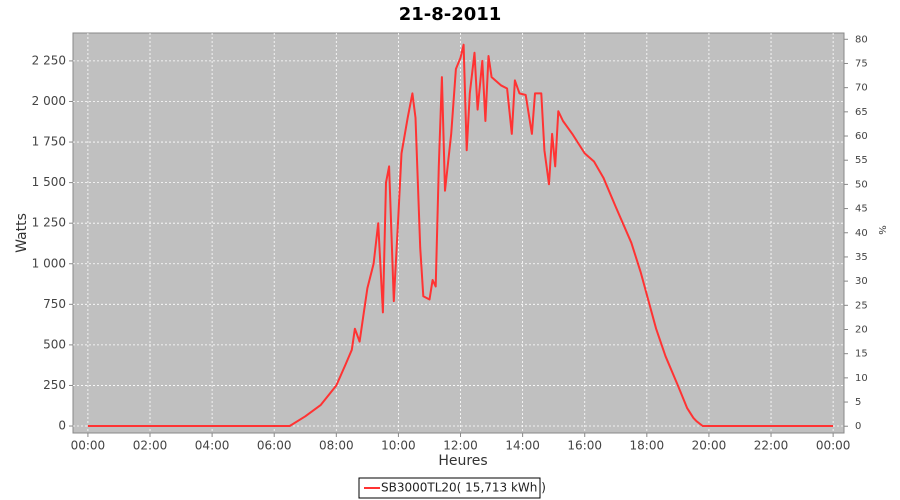 This screenshot has width=900, height=500. I want to click on y-tick-label: 1 250, so click(49, 223).